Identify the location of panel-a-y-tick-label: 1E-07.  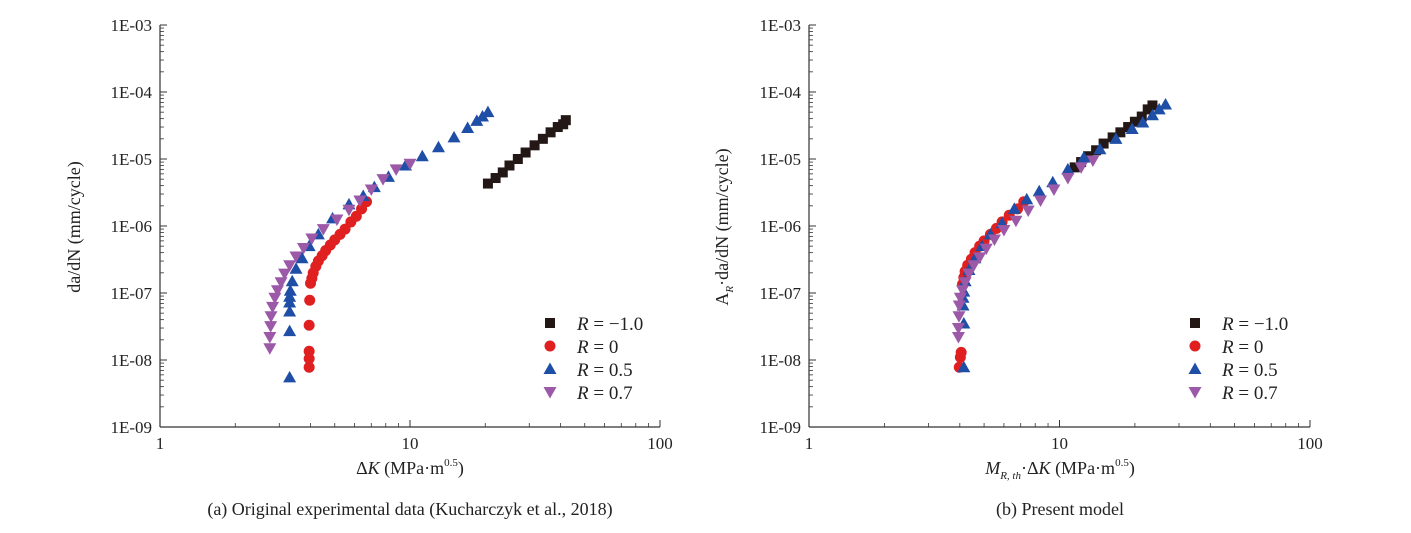
(131, 293).